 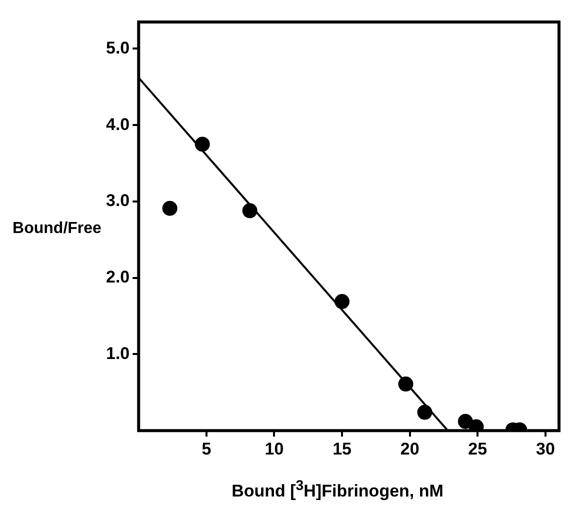 What do you see at coordinates (478, 448) in the screenshot?
I see `x-tick-label: 25` at bounding box center [478, 448].